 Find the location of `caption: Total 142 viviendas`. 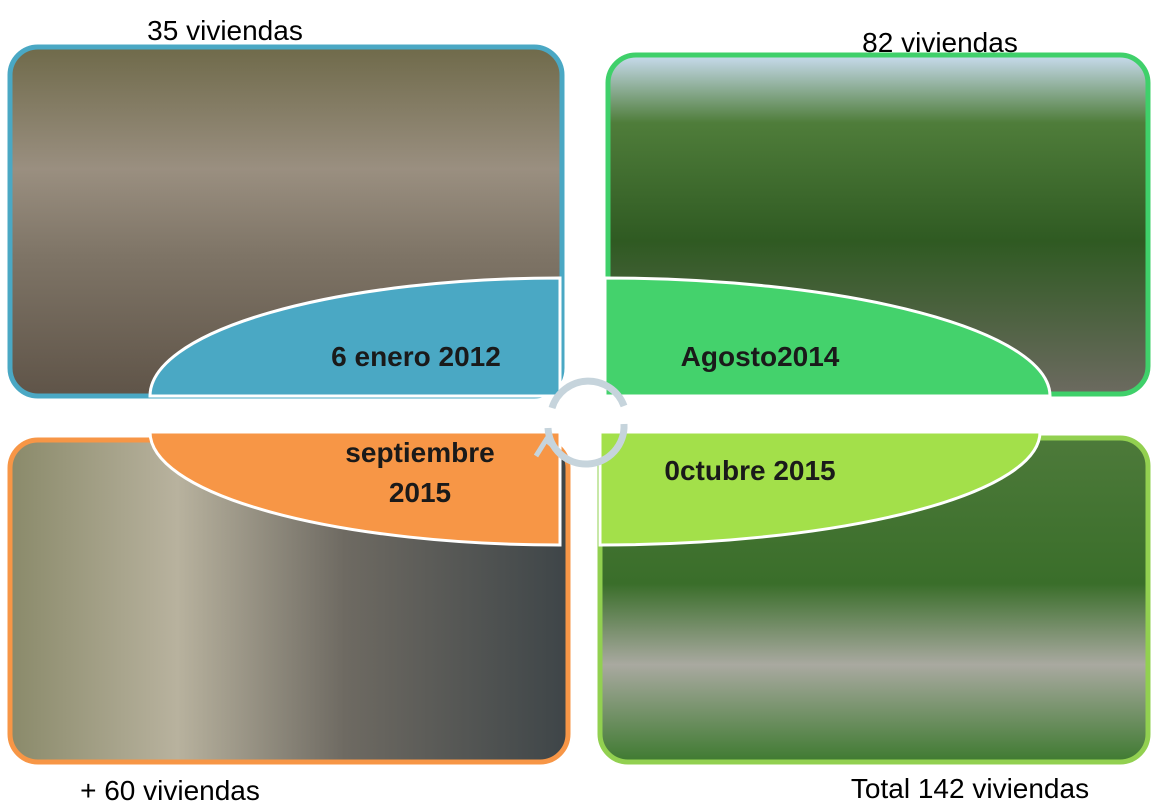

caption: Total 142 viviendas is located at coordinates (970, 788).